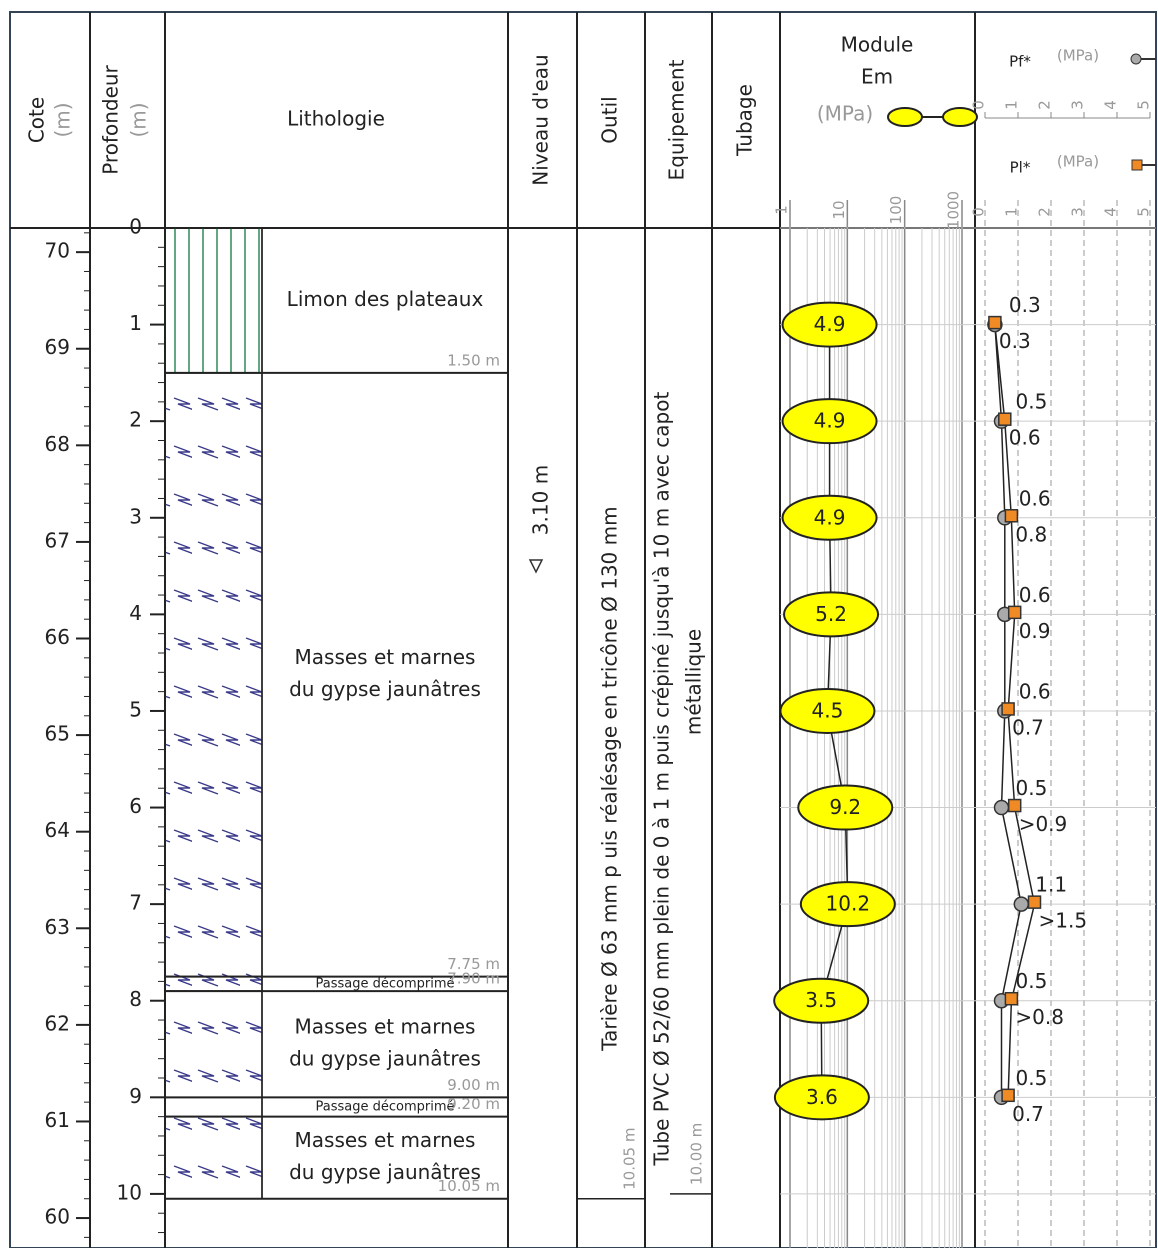  I want to click on em-label: 3.5, so click(821, 1000).